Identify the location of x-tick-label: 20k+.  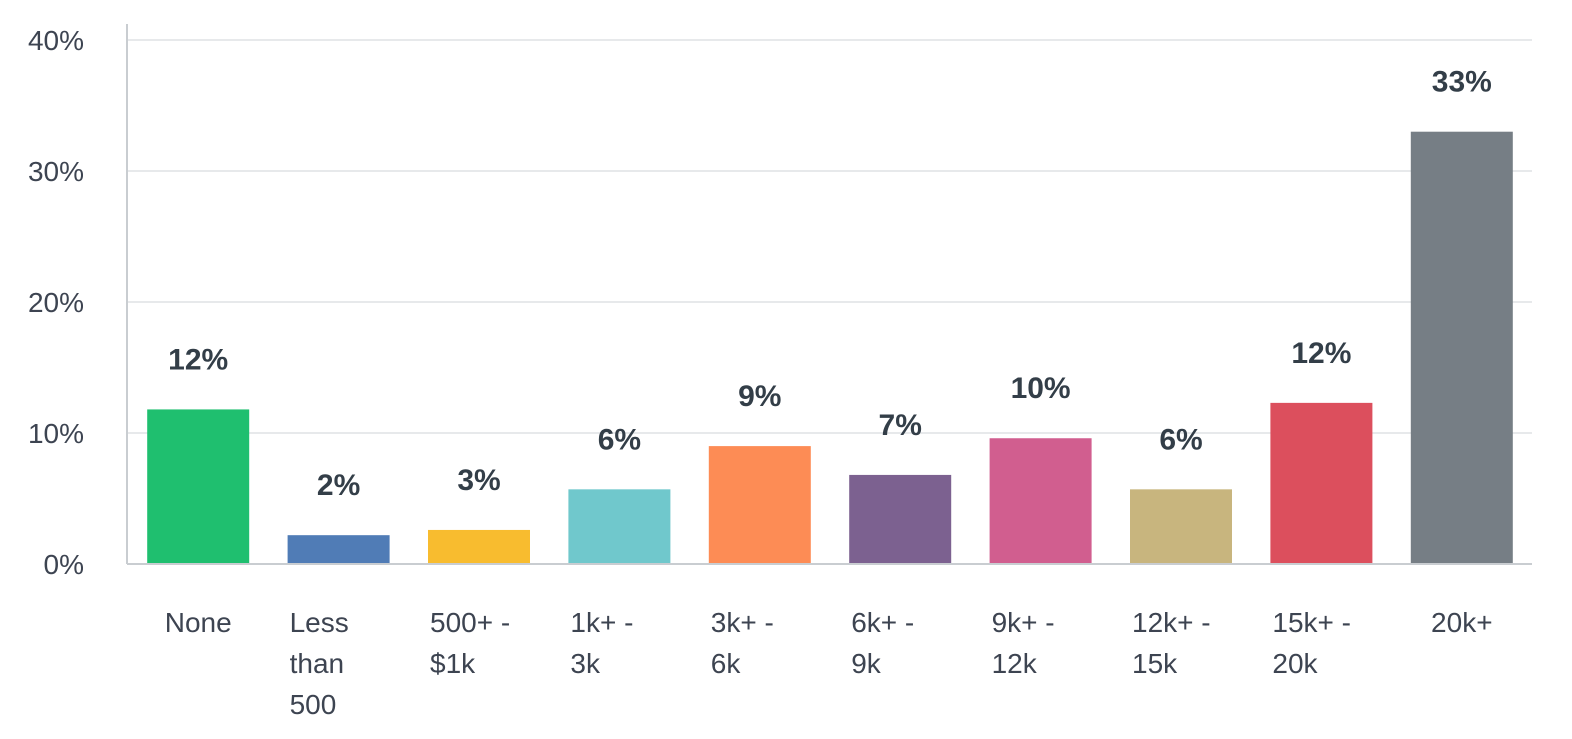
(1462, 622).